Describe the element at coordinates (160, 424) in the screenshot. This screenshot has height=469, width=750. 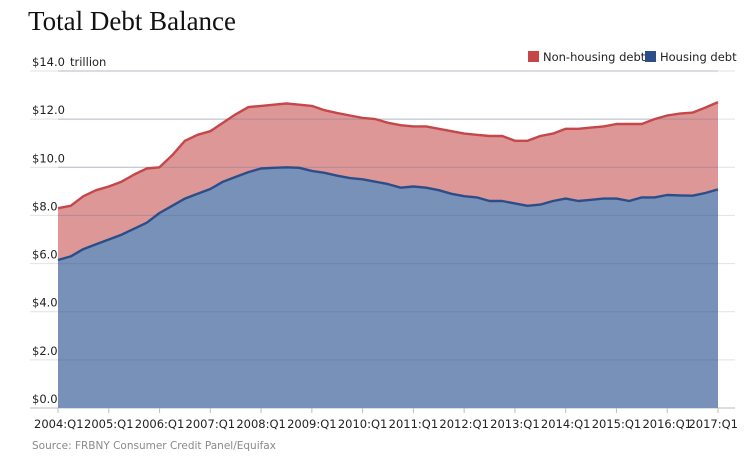
I see `x-tick-label: 2006:Q1` at that location.